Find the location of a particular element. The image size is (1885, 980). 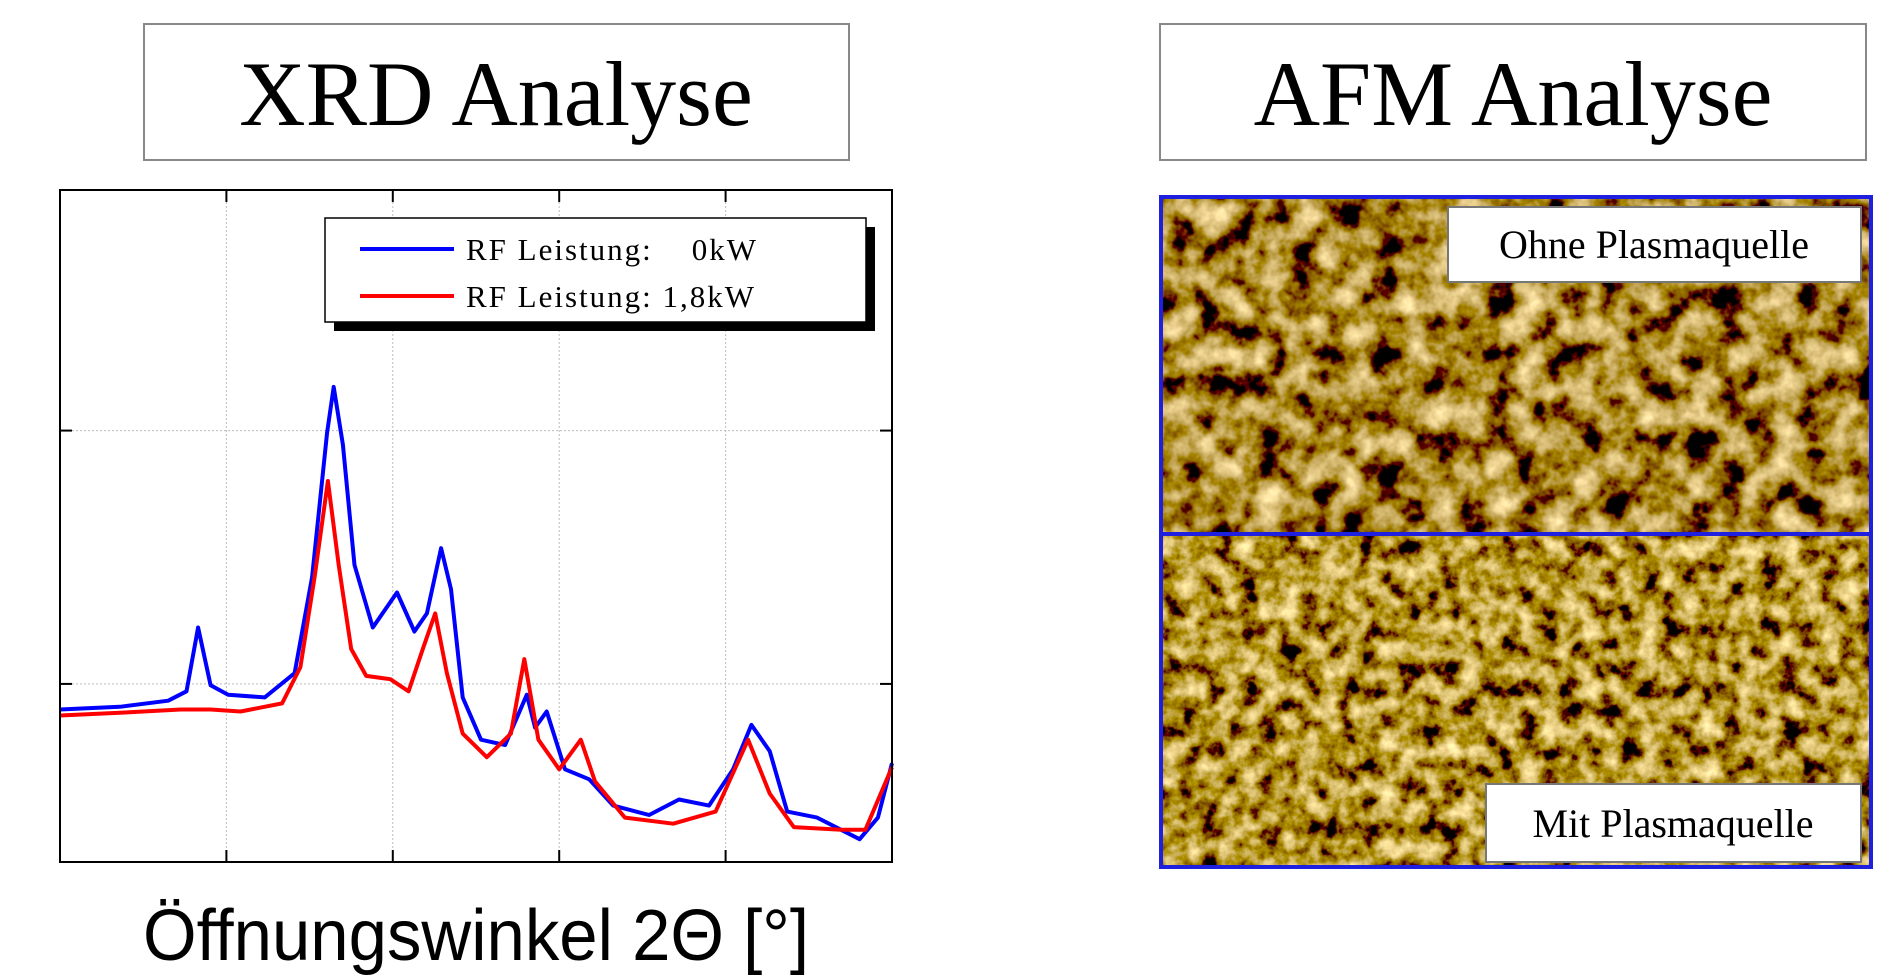

chart-title: XRD Analyse is located at coordinates (496, 94).